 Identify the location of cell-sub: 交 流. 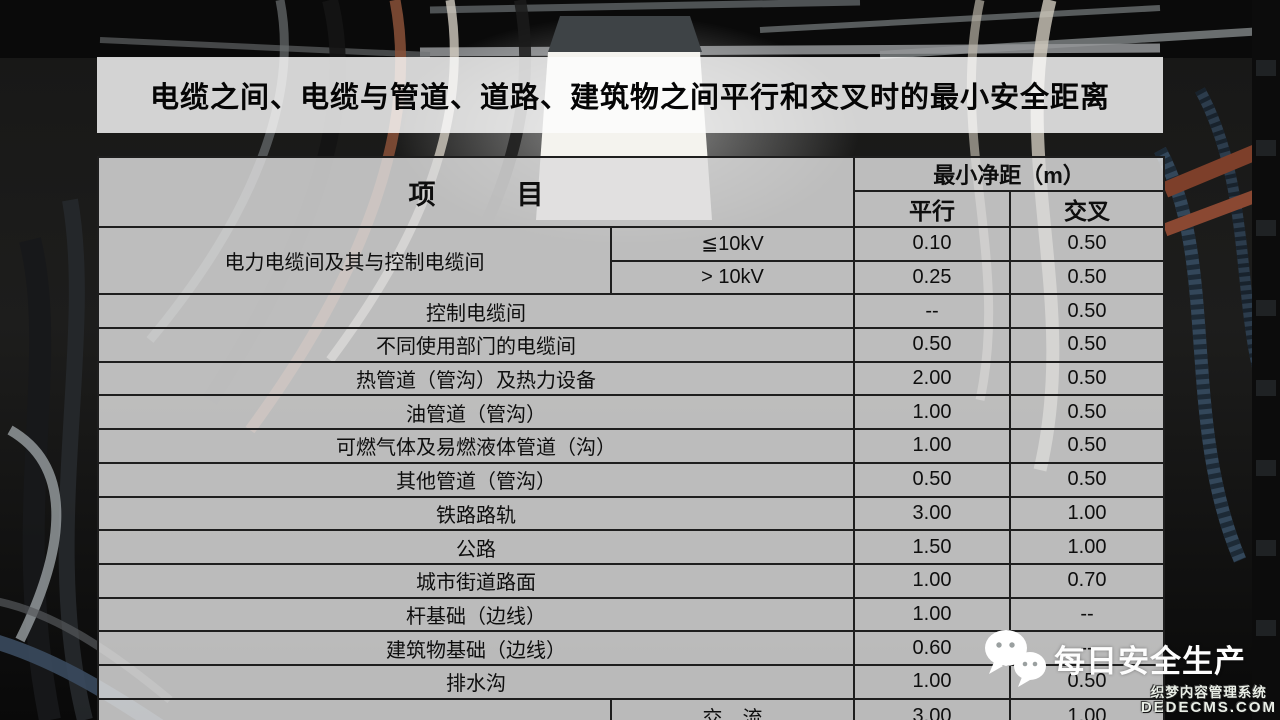
(732, 708).